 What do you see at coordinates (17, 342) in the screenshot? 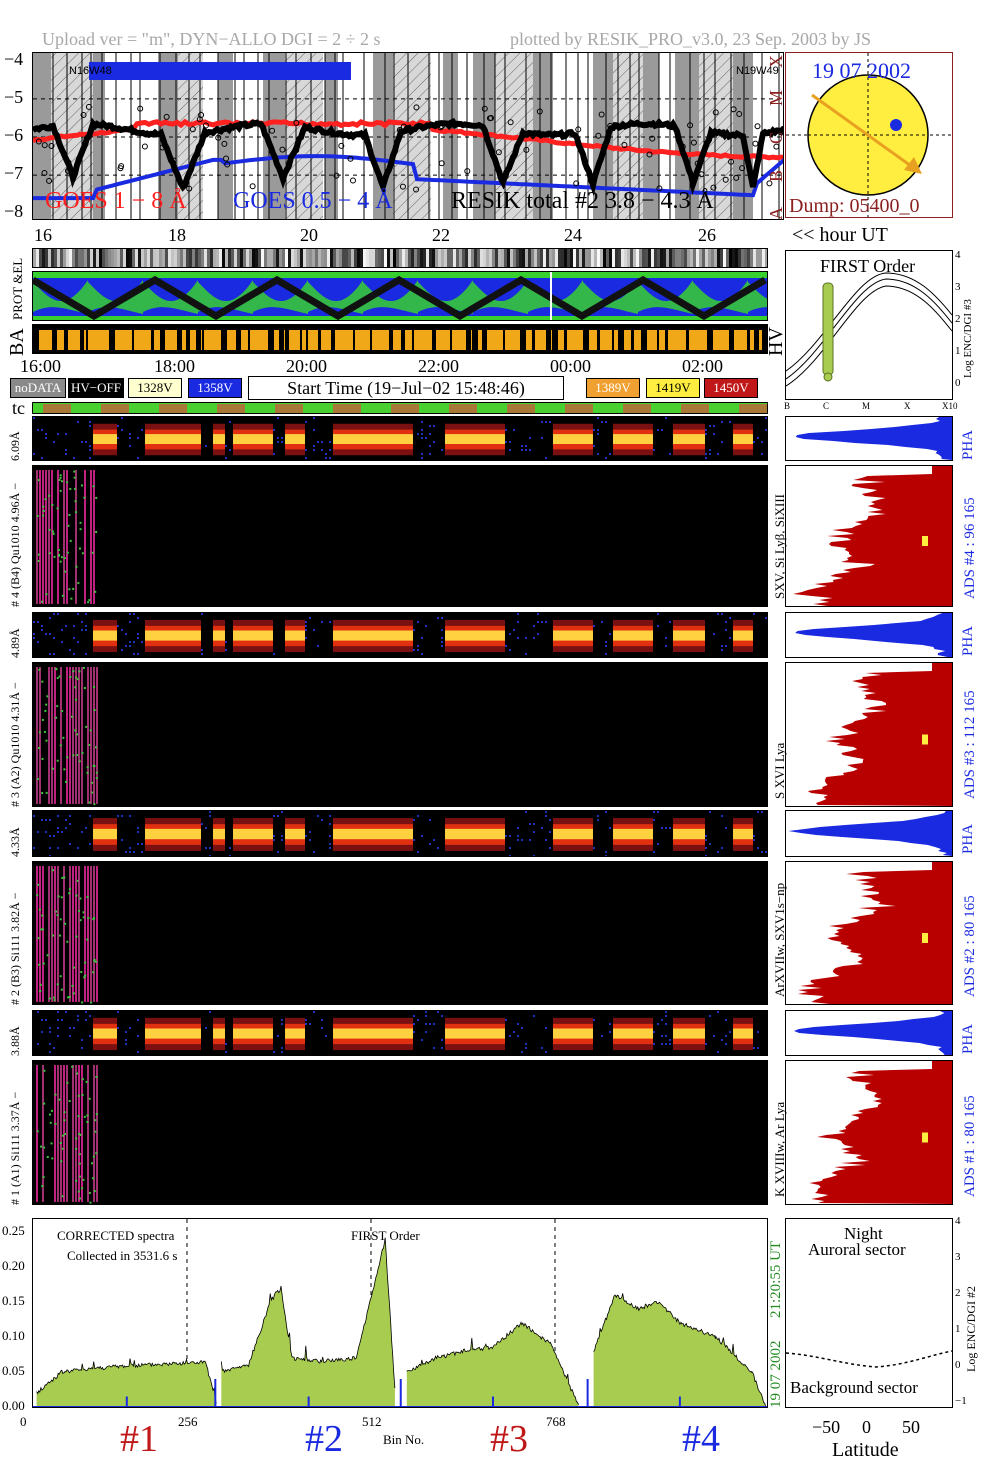
I see `ba-label: BA` at bounding box center [17, 342].